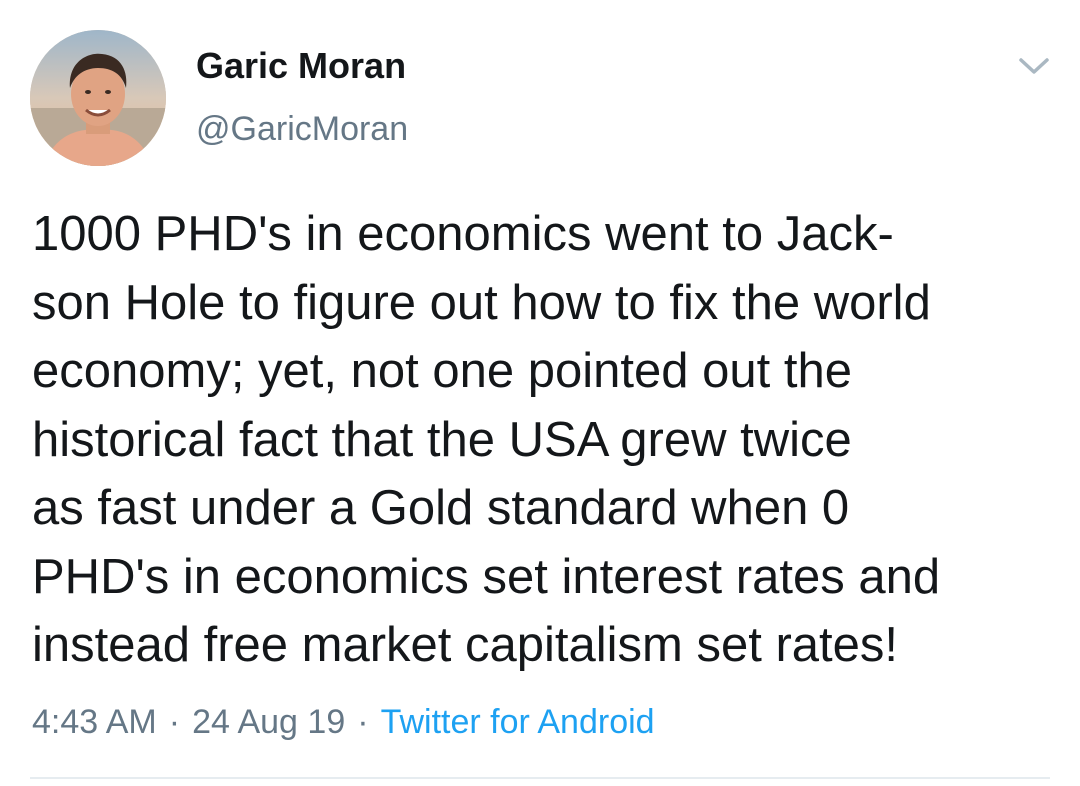  Describe the element at coordinates (540, 778) in the screenshot. I see `divider` at that location.